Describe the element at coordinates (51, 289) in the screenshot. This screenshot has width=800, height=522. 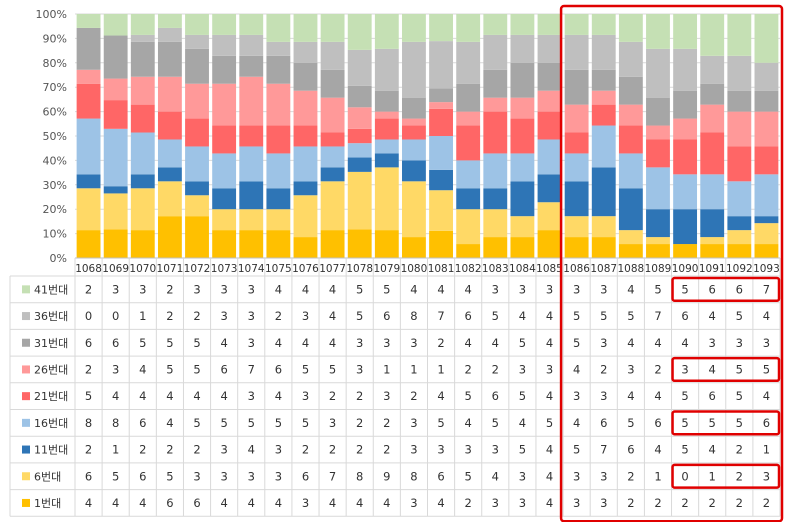
I see `legend-label: 41번대` at that location.